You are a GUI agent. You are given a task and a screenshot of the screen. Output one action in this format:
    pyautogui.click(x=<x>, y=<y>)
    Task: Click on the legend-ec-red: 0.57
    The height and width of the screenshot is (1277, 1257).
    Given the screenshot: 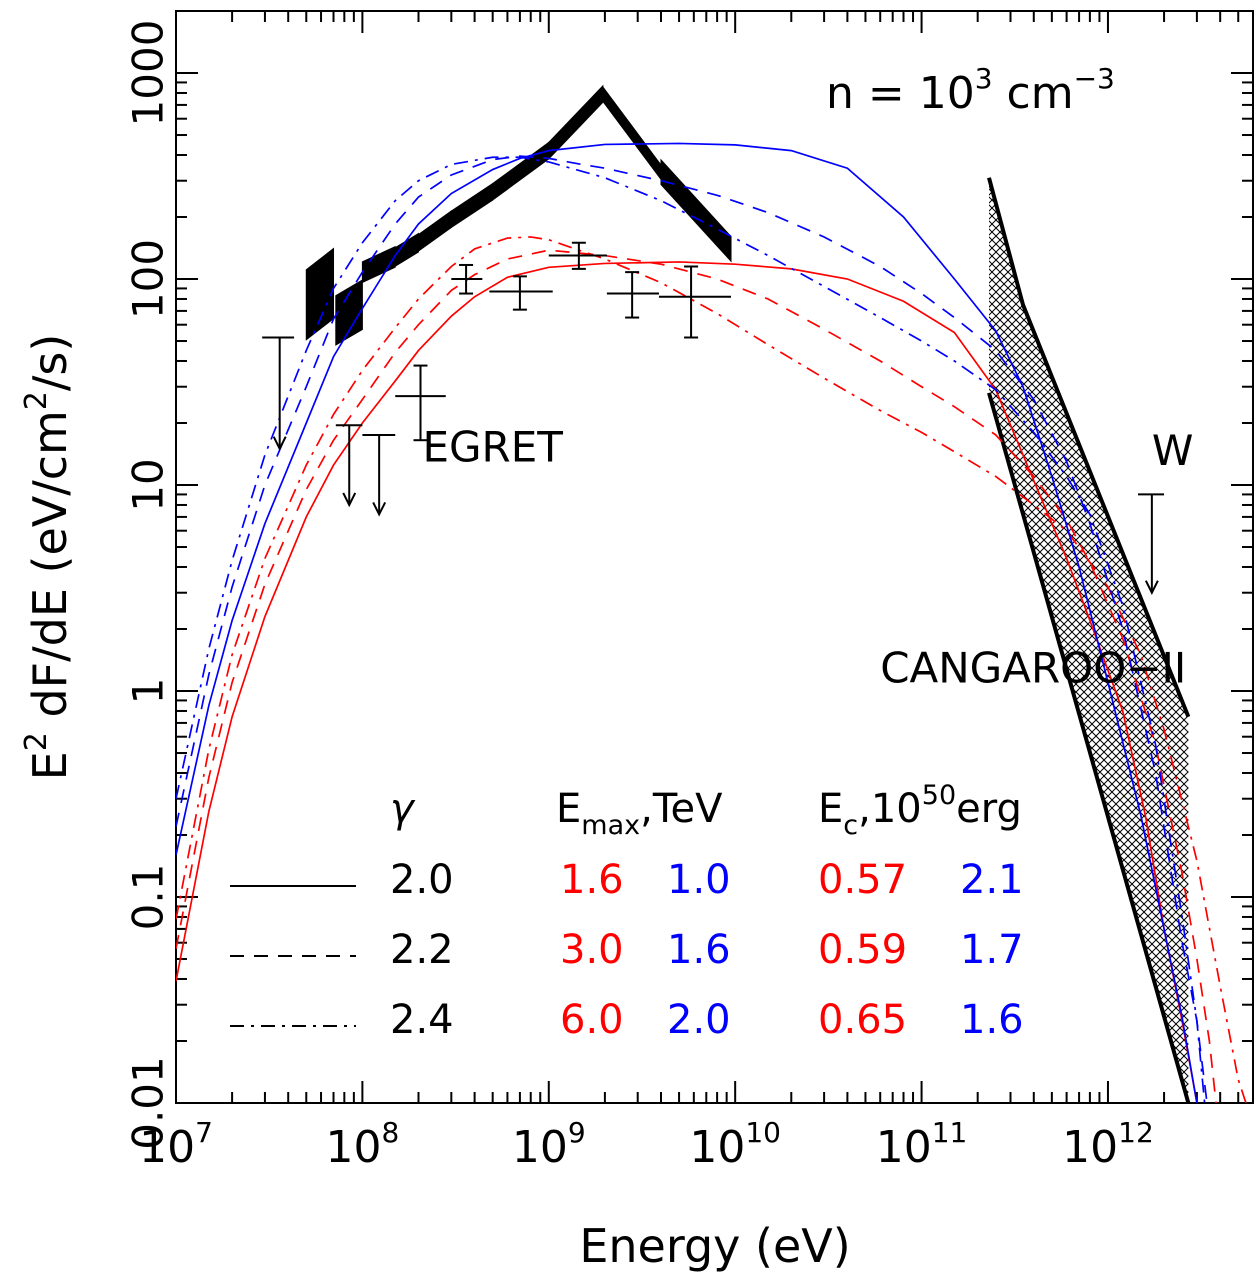 What is the action you would take?
    pyautogui.click(x=862, y=880)
    